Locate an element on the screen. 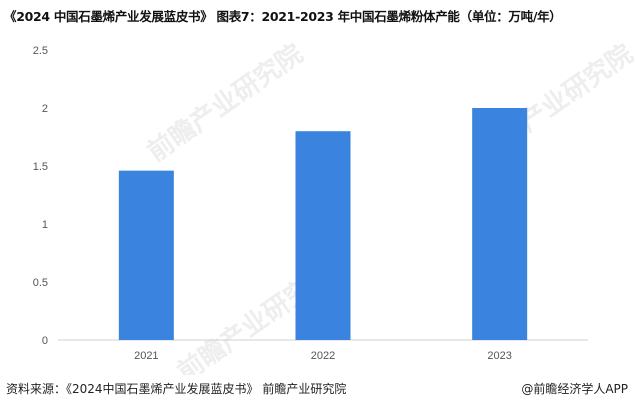  brand-label: @前瞻经济学人APP is located at coordinates (574, 389).